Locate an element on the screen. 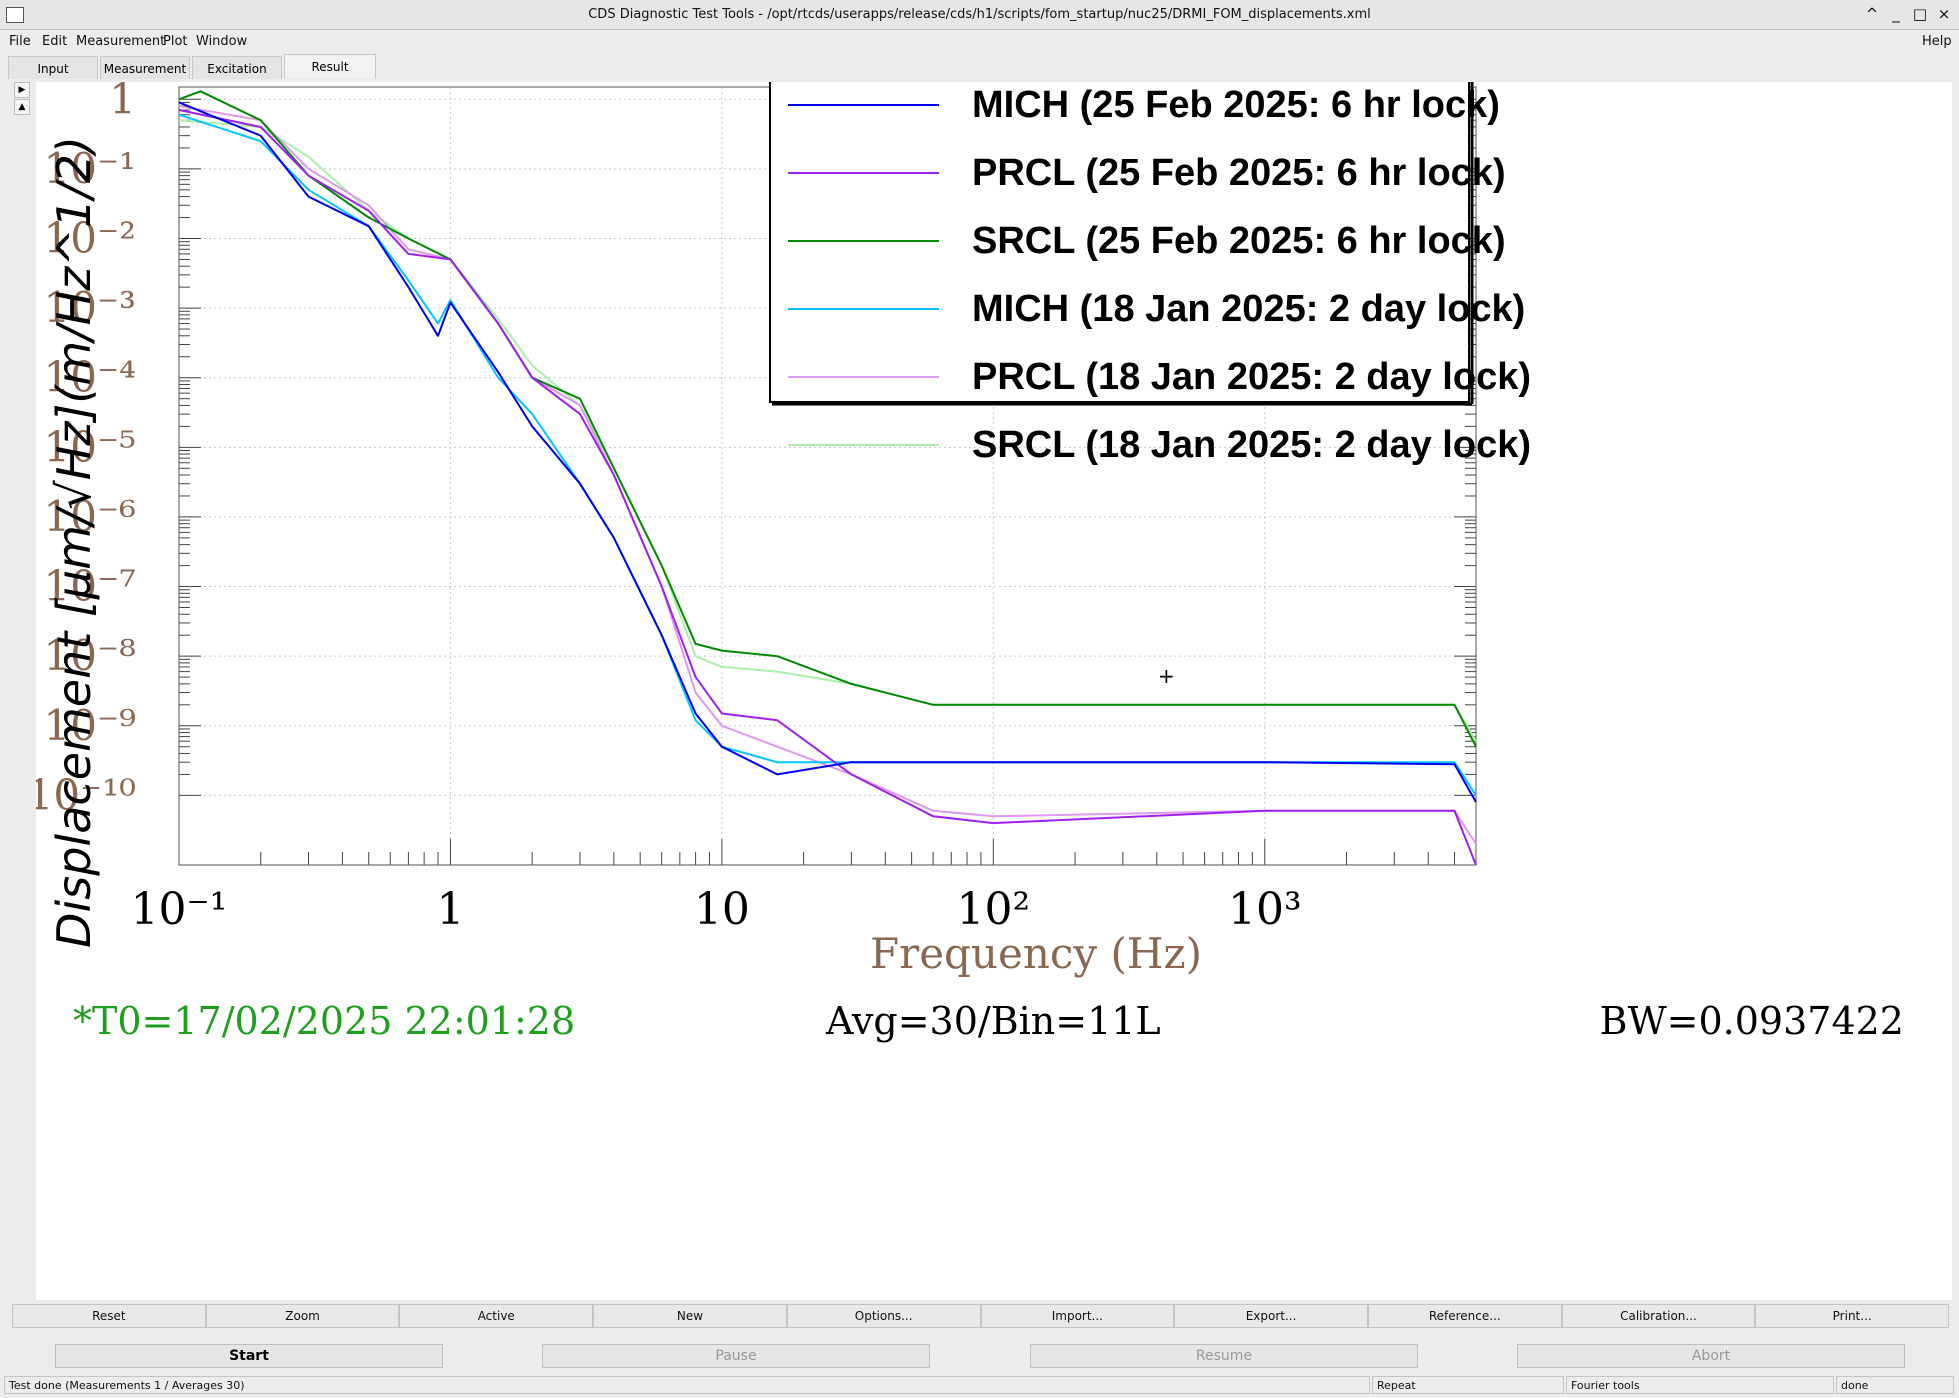  window-shade-button: ^ is located at coordinates (1872, 14).